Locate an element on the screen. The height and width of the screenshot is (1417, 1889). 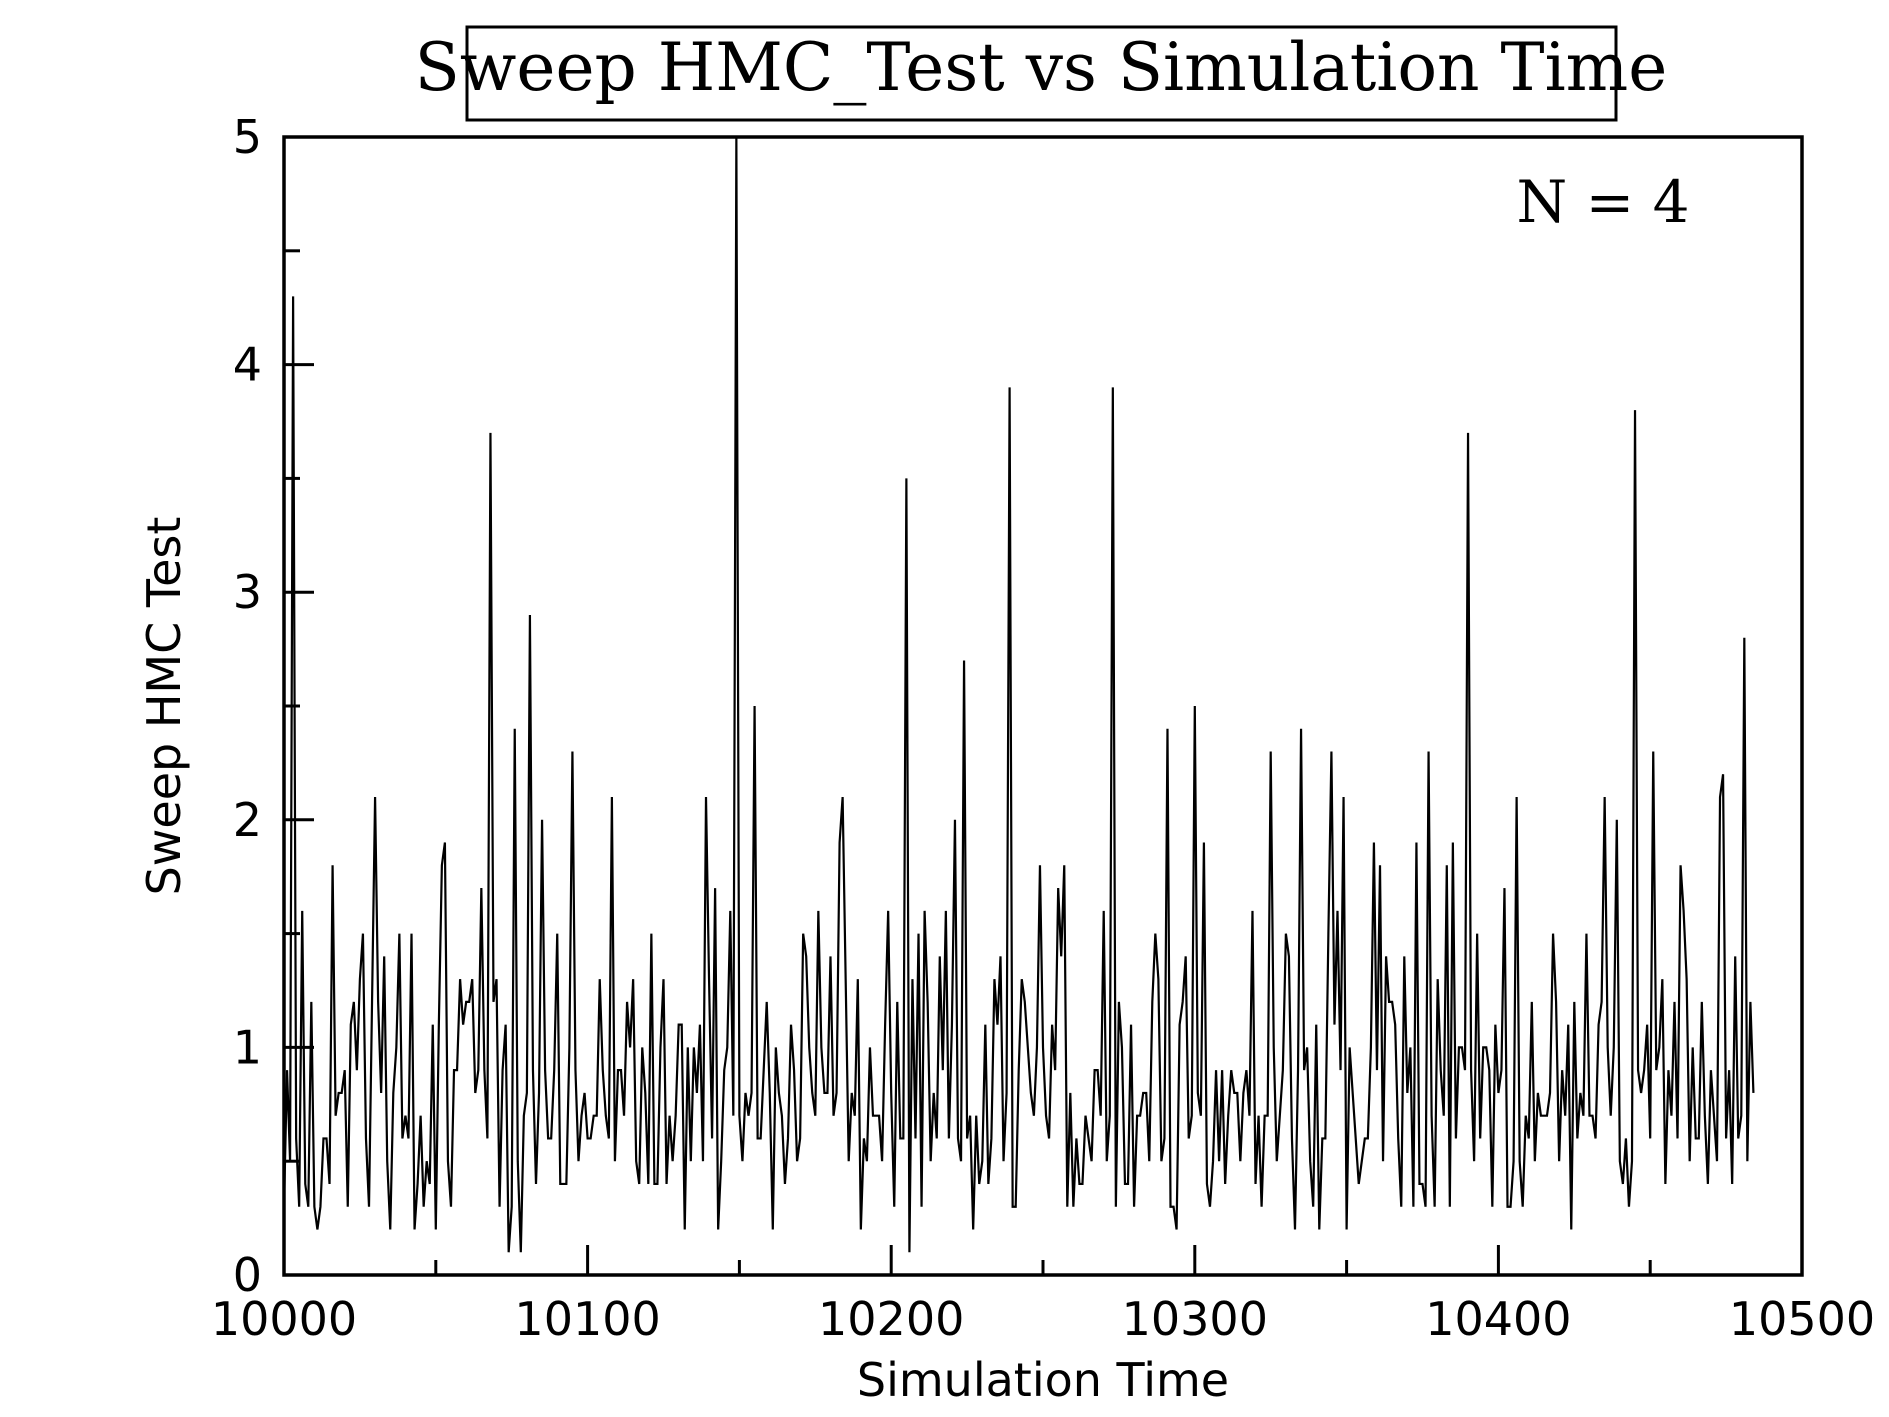
y-tick-label: 4 is located at coordinates (247, 365).